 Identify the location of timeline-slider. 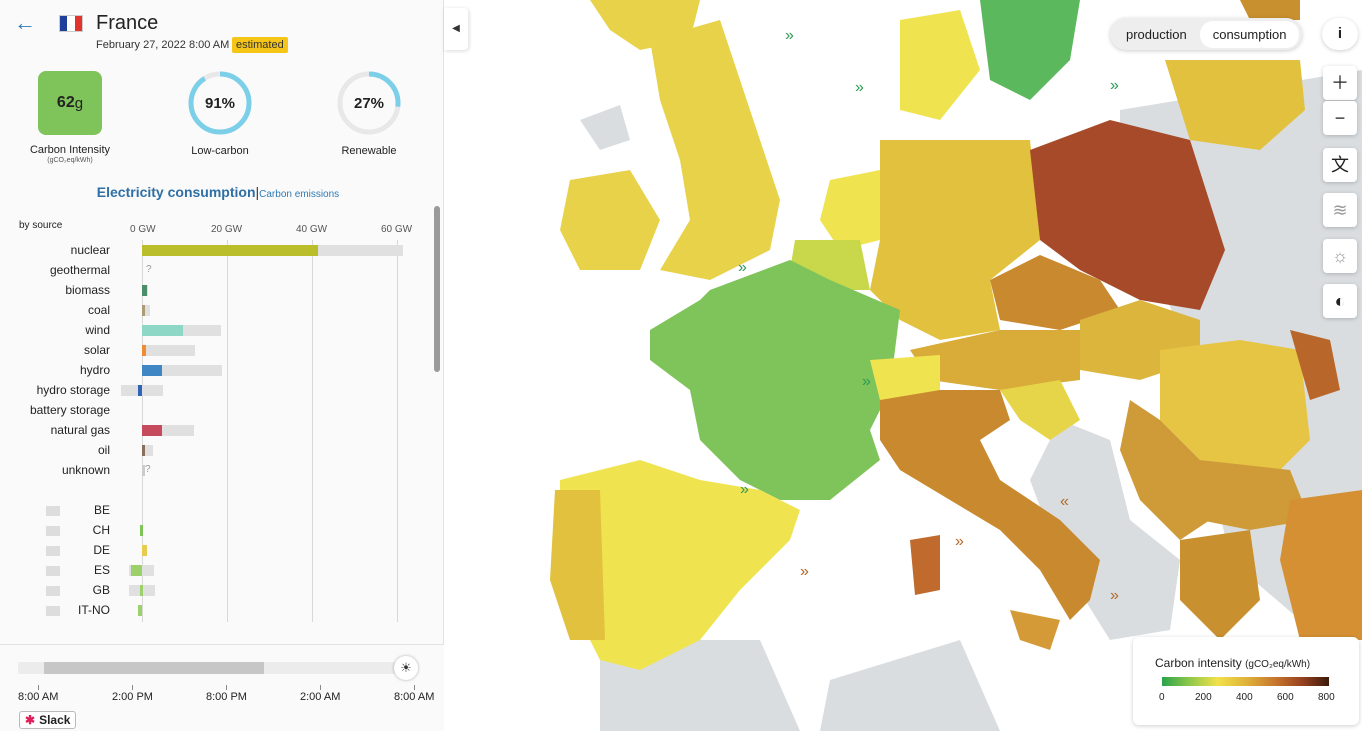
(207, 668).